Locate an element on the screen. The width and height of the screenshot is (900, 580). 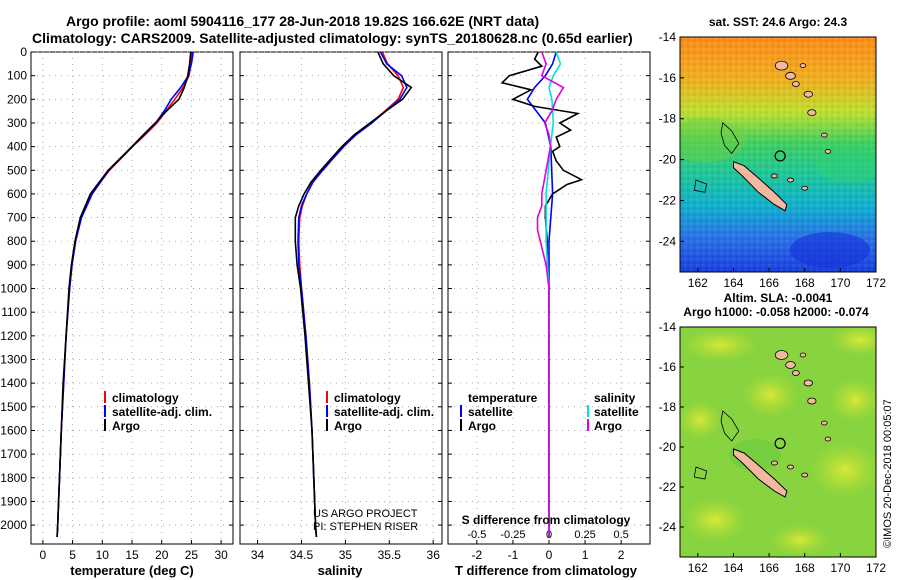
sst-coastlines is located at coordinates (762, 136).